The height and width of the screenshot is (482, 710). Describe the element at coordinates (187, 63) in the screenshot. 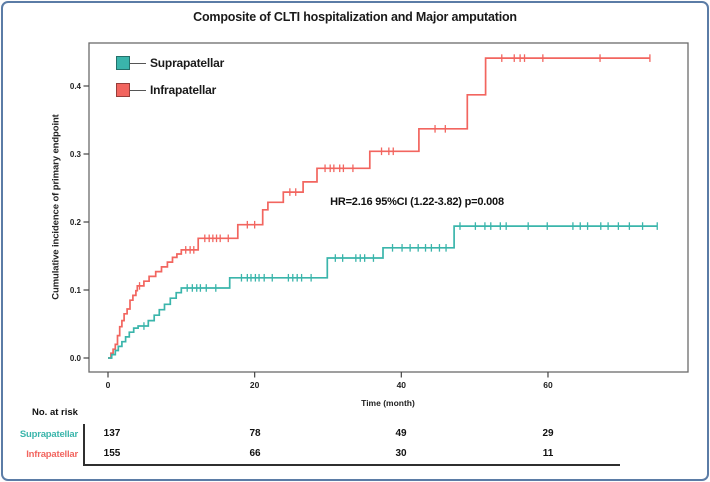

I see `legend-label-suprapatellar: Suprapatellar` at that location.